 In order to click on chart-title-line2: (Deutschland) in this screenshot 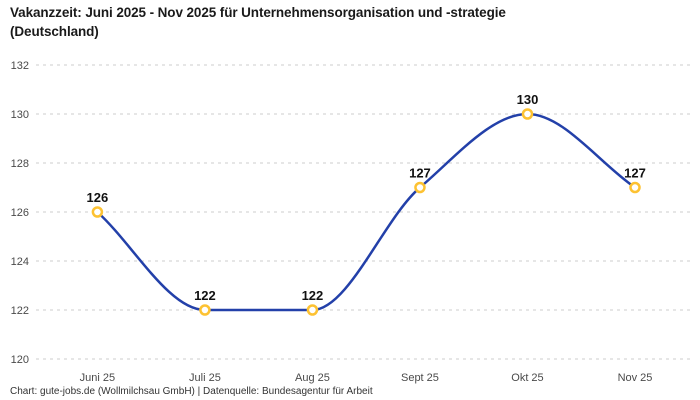, I will do `click(54, 31)`.